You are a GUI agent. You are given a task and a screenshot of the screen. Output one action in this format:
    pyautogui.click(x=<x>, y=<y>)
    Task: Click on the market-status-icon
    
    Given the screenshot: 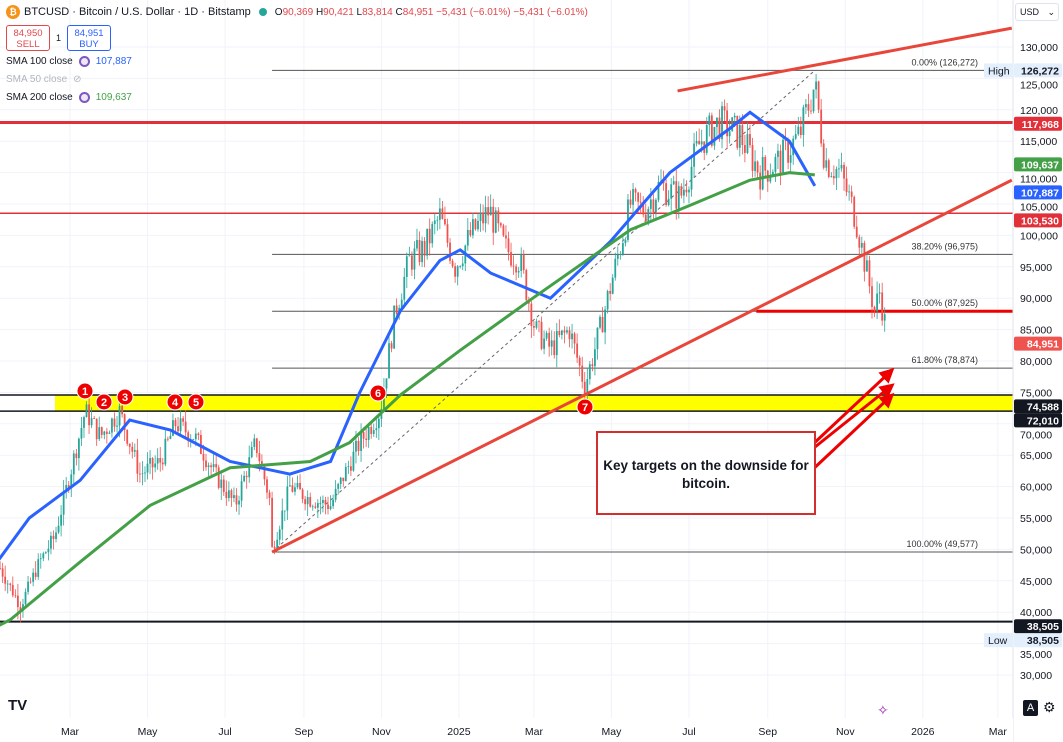 What is the action you would take?
    pyautogui.click(x=262, y=12)
    